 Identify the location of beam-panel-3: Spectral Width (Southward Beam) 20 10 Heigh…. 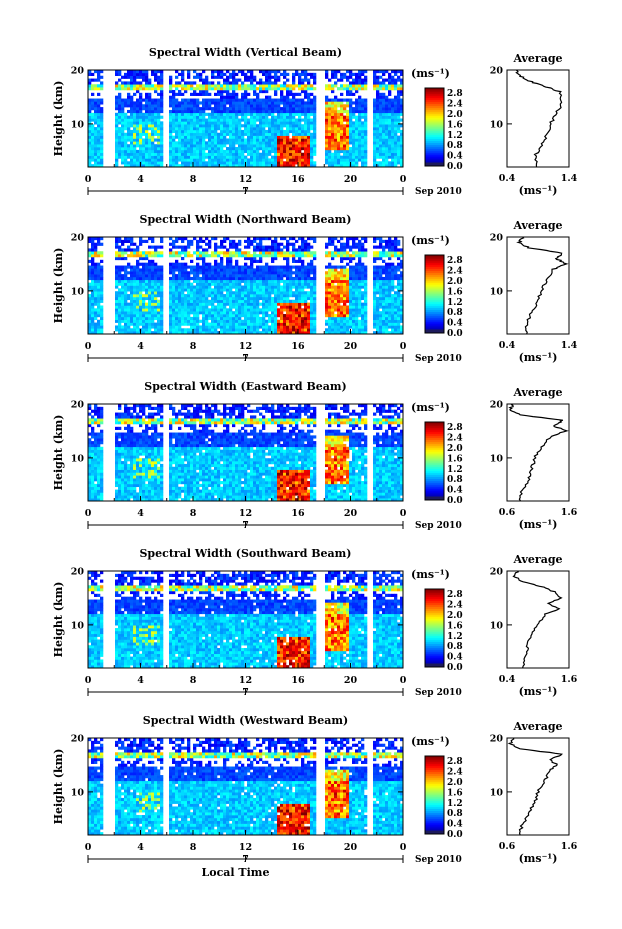
(315, 622).